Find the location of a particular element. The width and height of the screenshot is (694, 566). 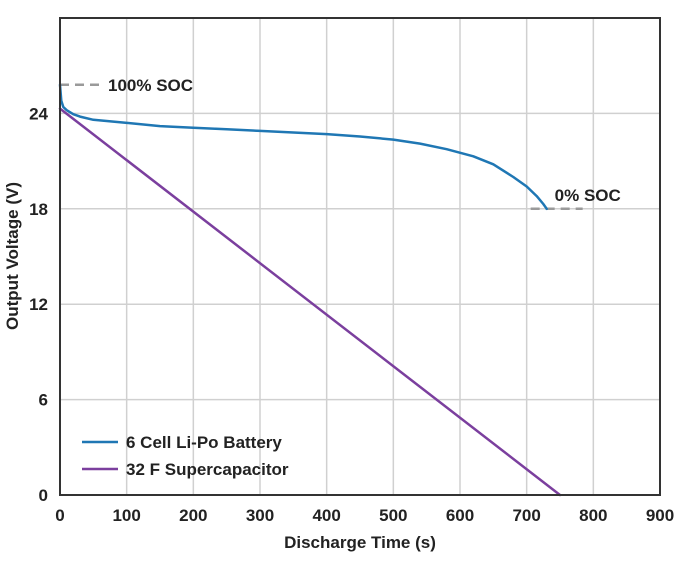

y-tick-label: 18 is located at coordinates (38, 209).